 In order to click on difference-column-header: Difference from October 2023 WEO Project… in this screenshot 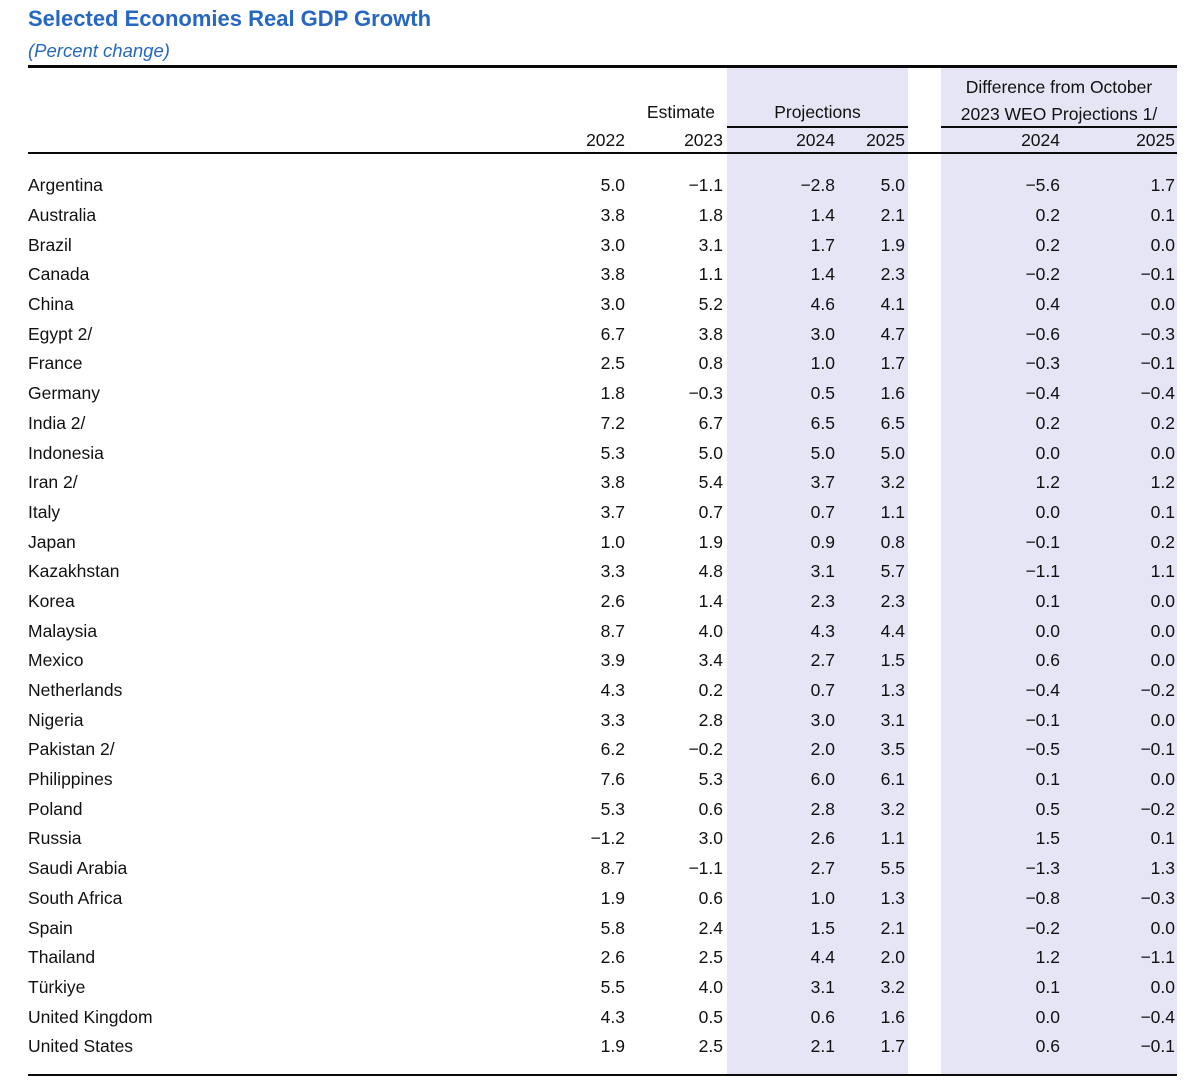, I will do `click(1059, 101)`.